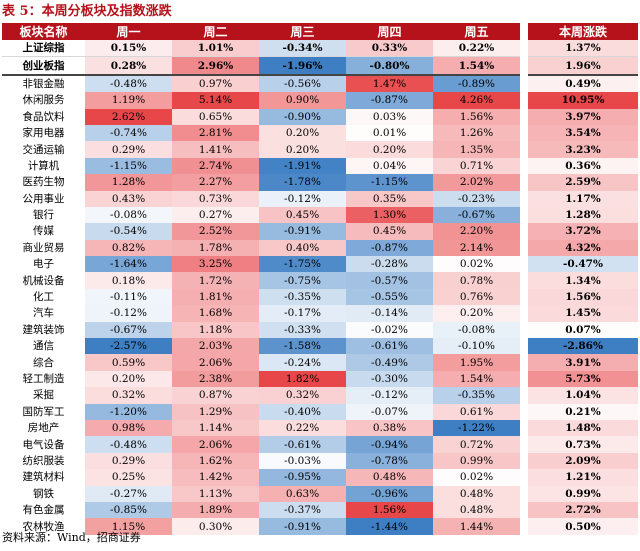  What do you see at coordinates (583, 198) in the screenshot?
I see `week-change-cell: 1.17%` at bounding box center [583, 198].